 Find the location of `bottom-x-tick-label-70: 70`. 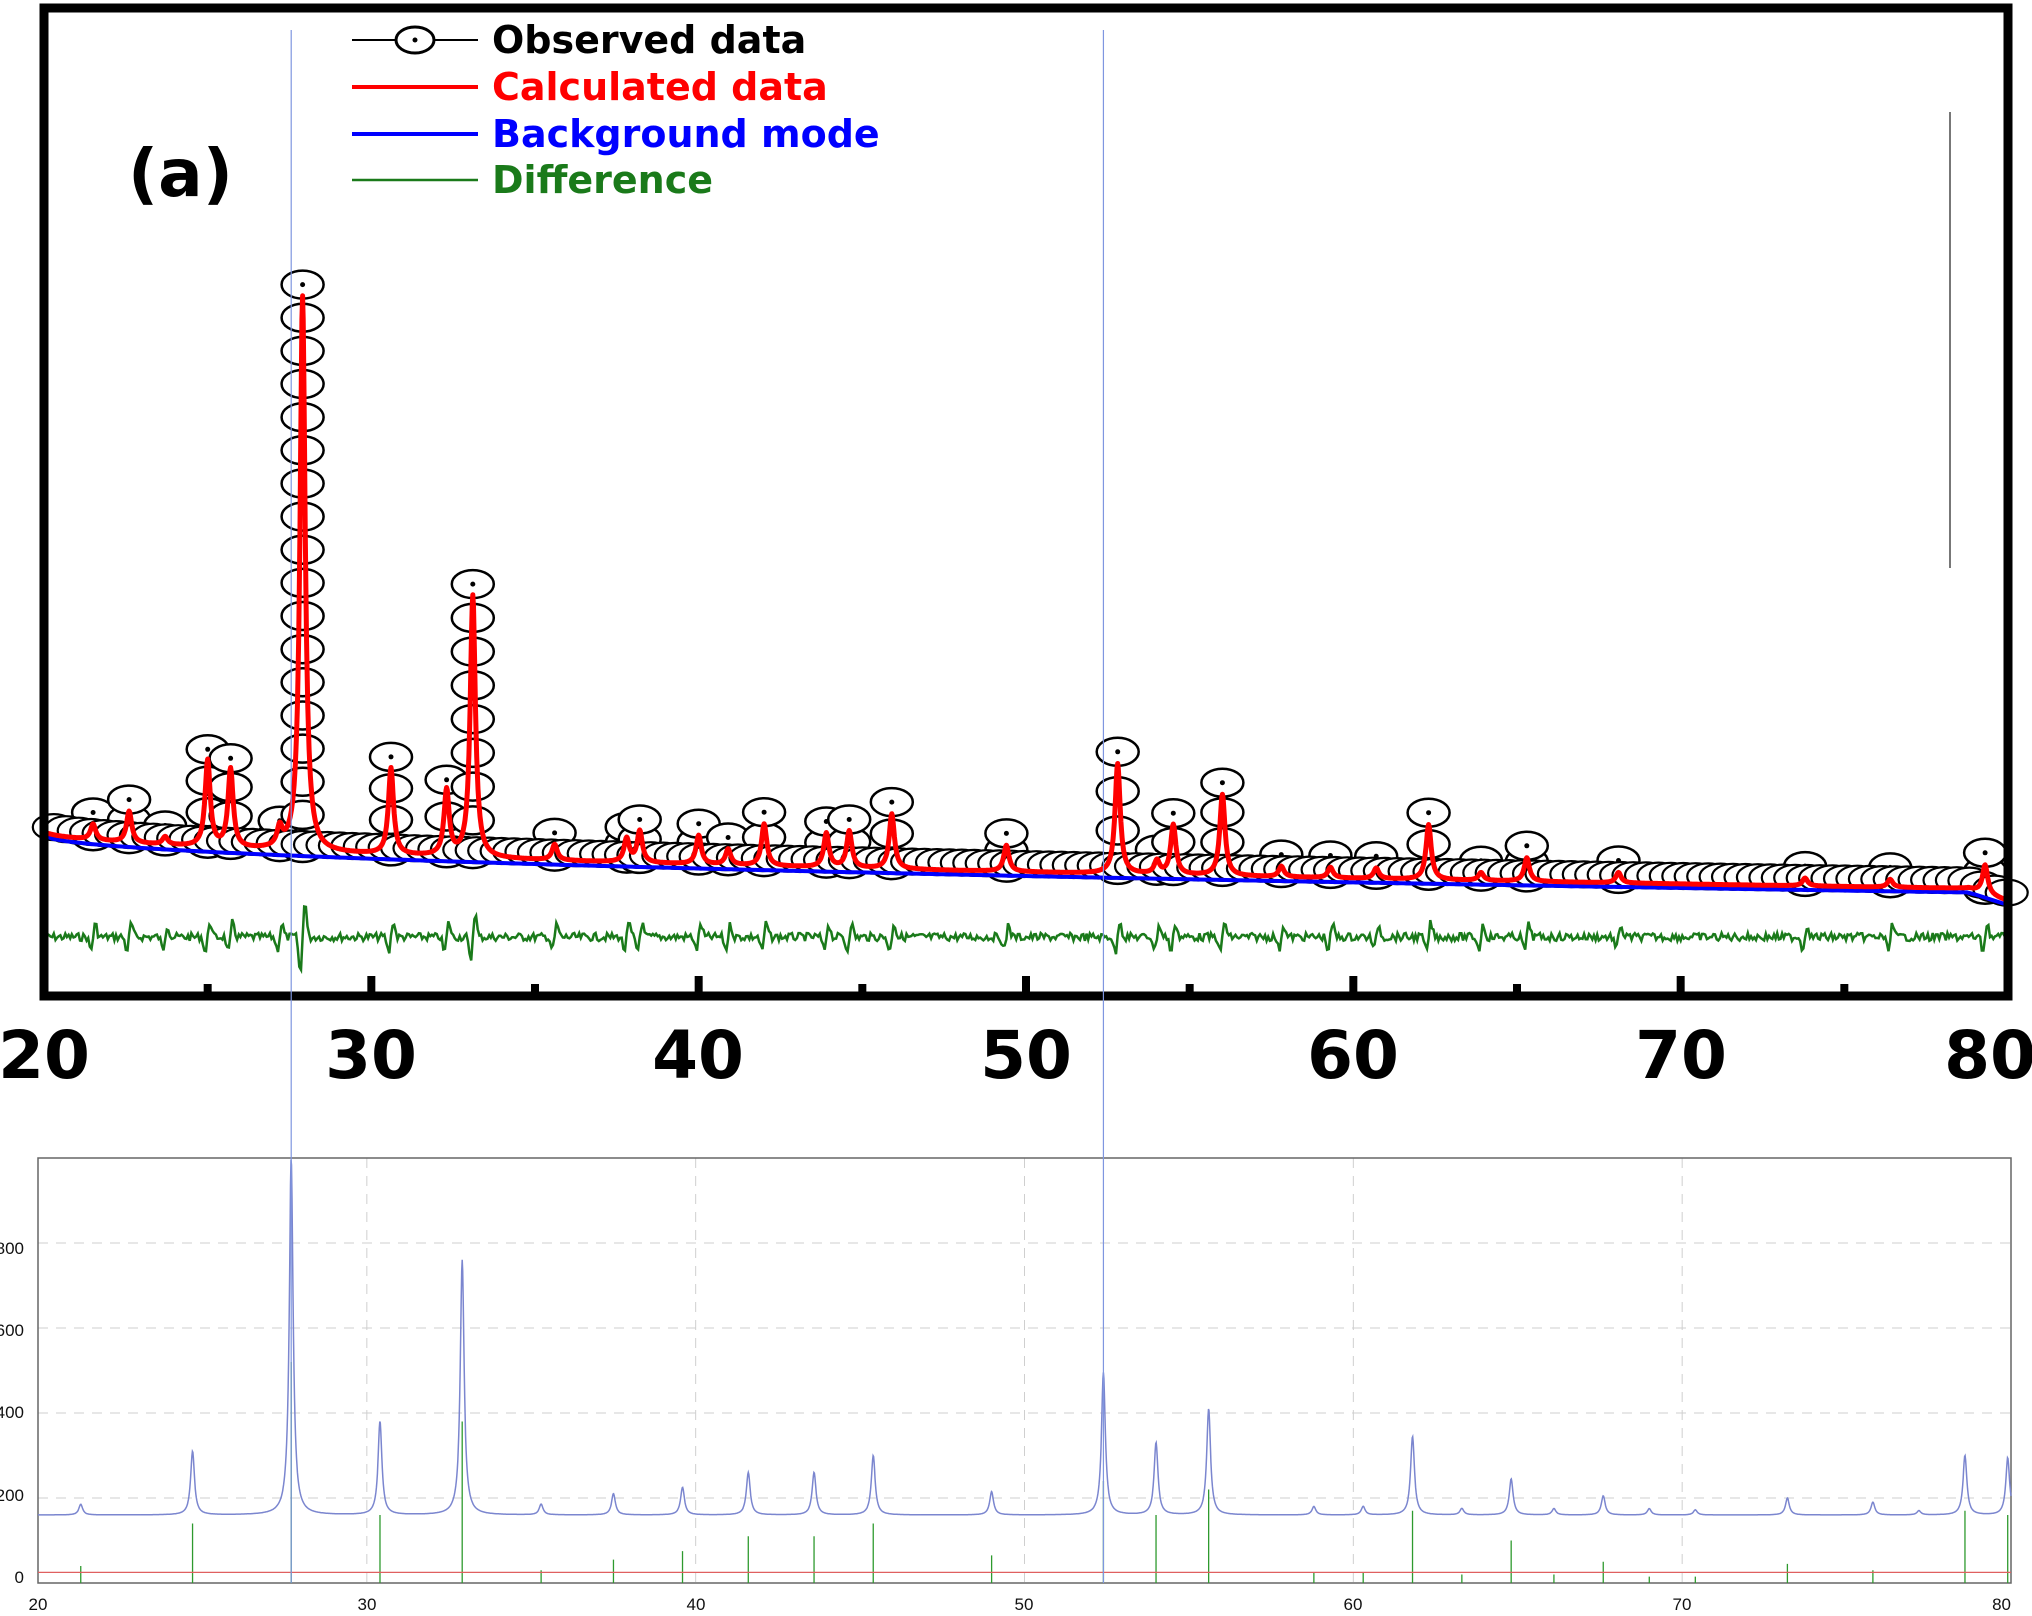

bottom-x-tick-label-70: 70 is located at coordinates (1682, 1604).